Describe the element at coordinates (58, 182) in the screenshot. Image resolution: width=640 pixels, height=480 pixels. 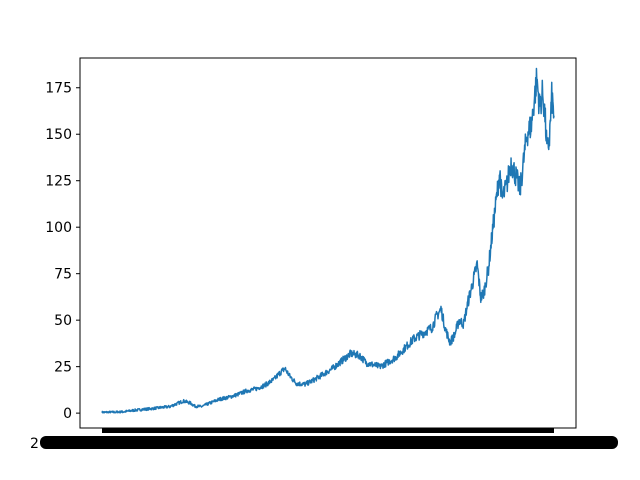
I see `y-tick-label: 125` at that location.